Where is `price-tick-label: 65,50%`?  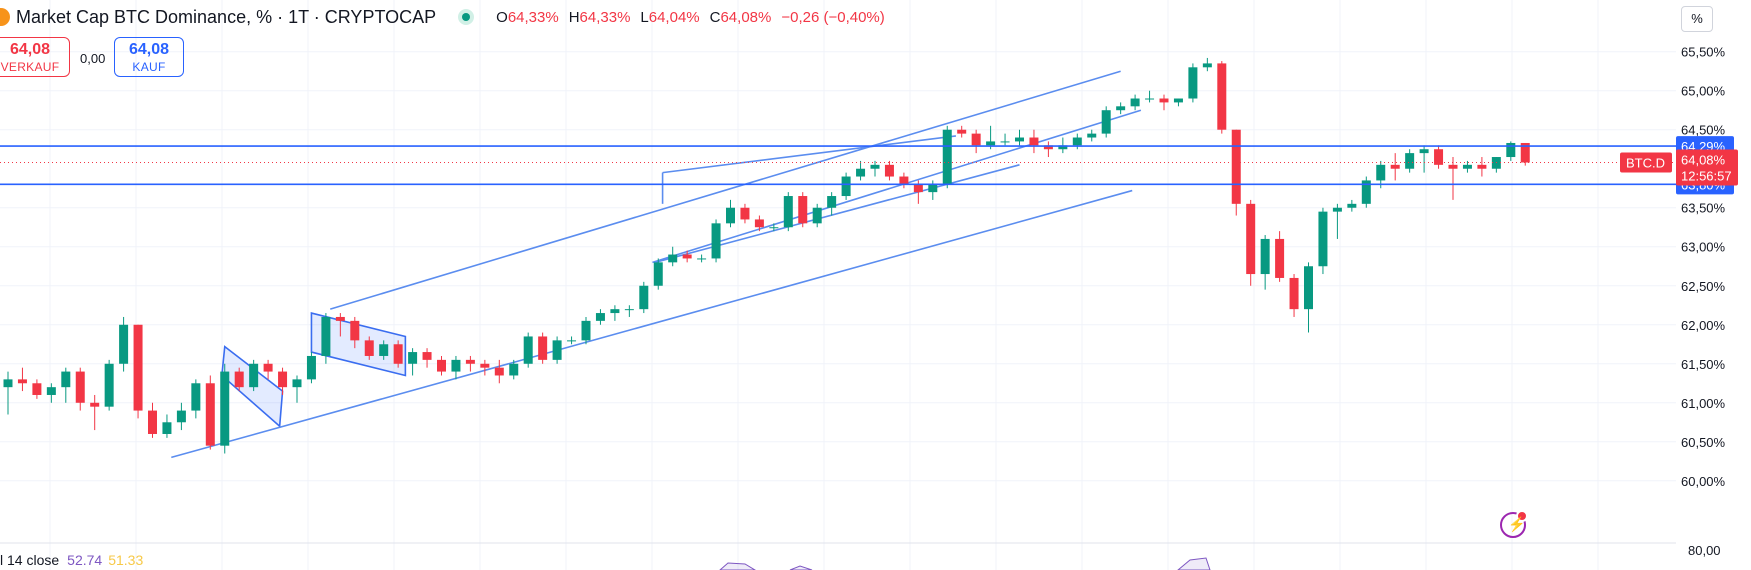
price-tick-label: 65,50% is located at coordinates (1703, 52).